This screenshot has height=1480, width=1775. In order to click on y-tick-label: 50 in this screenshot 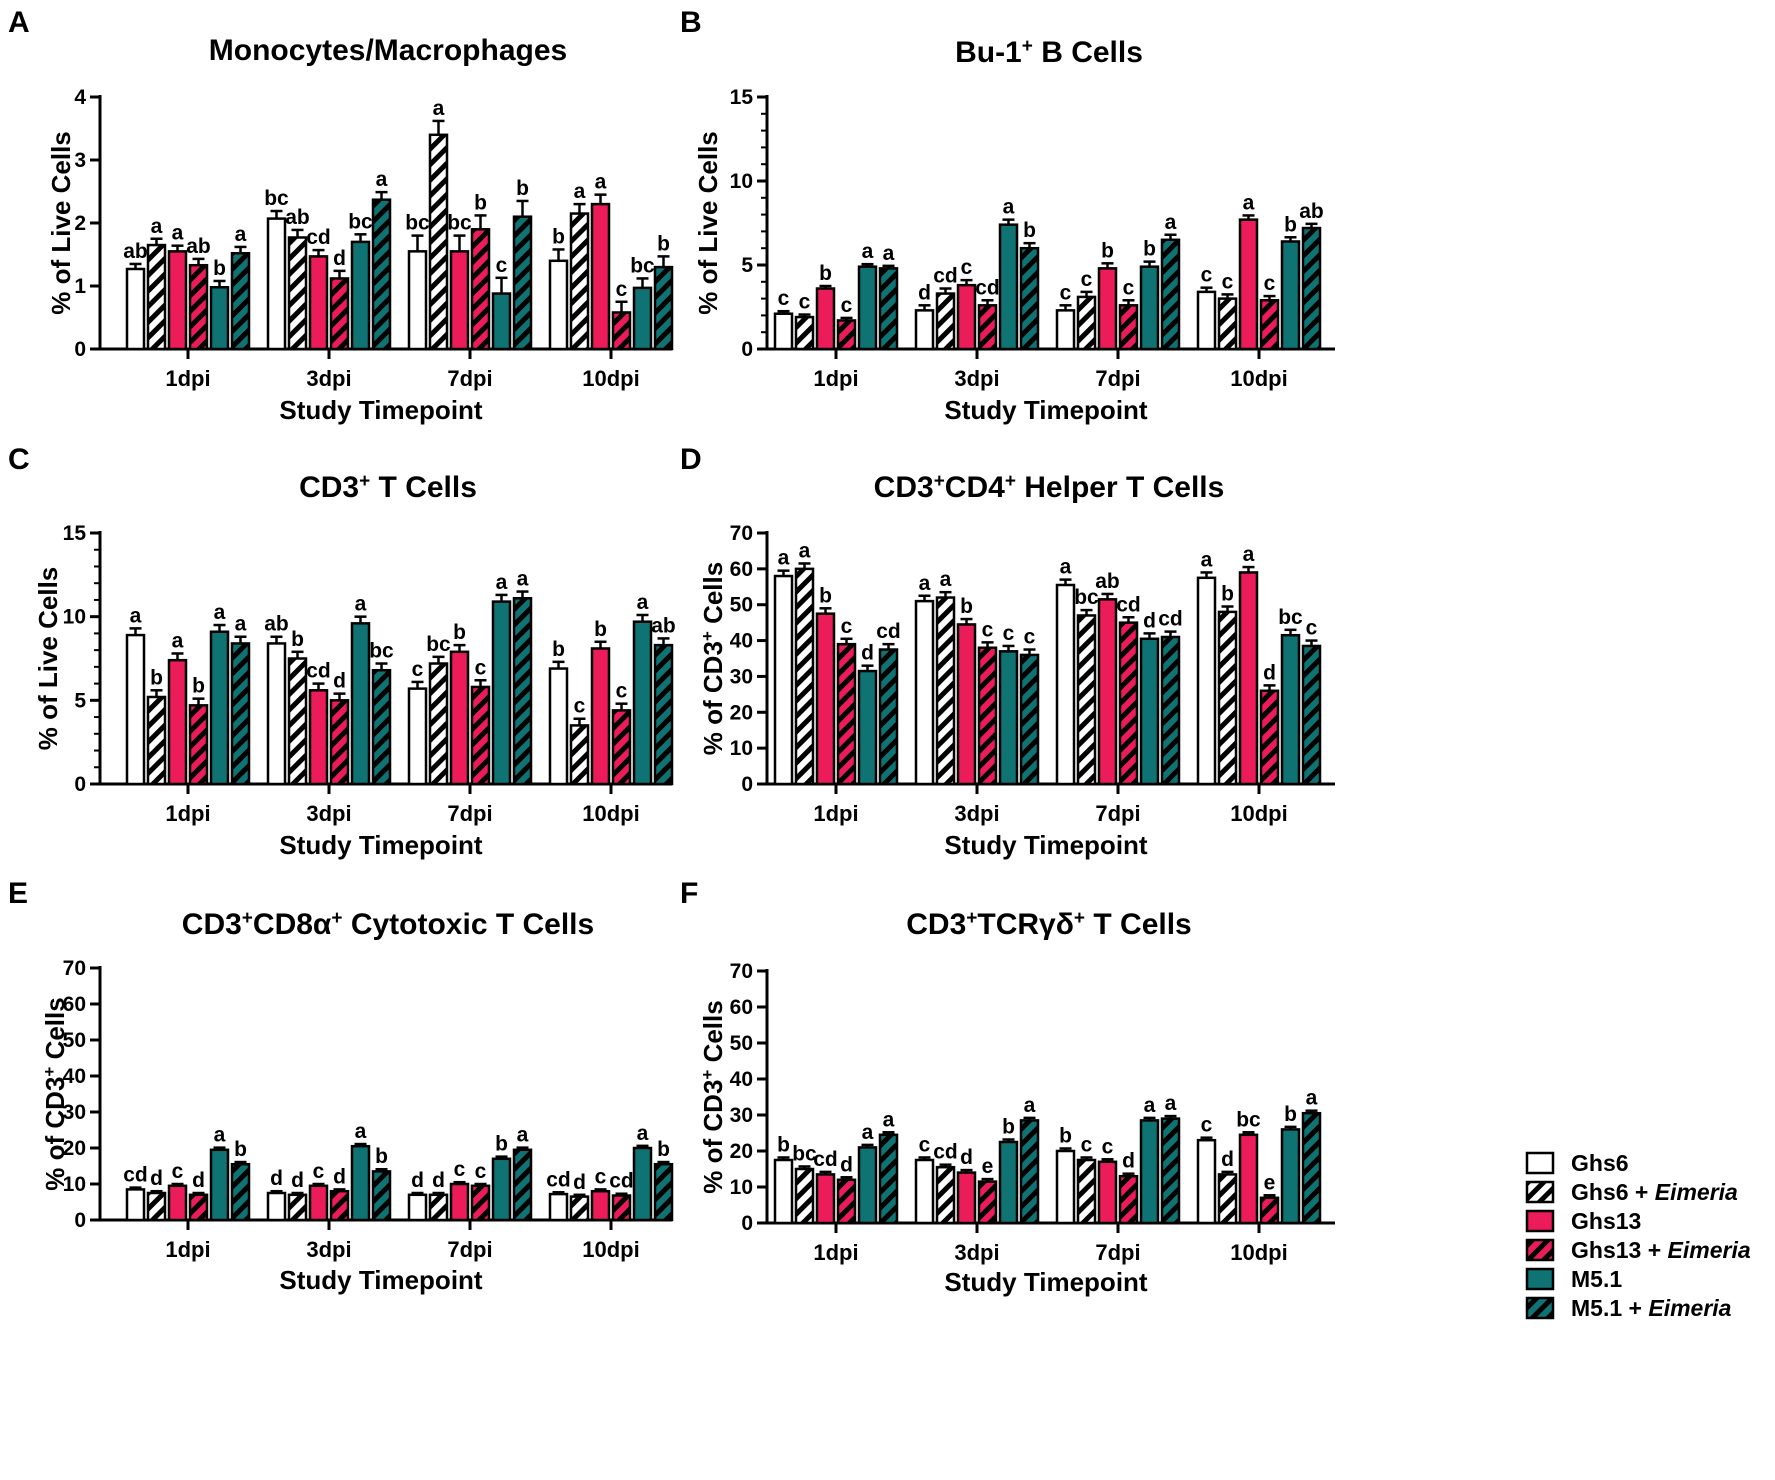, I will do `click(74, 1040)`.